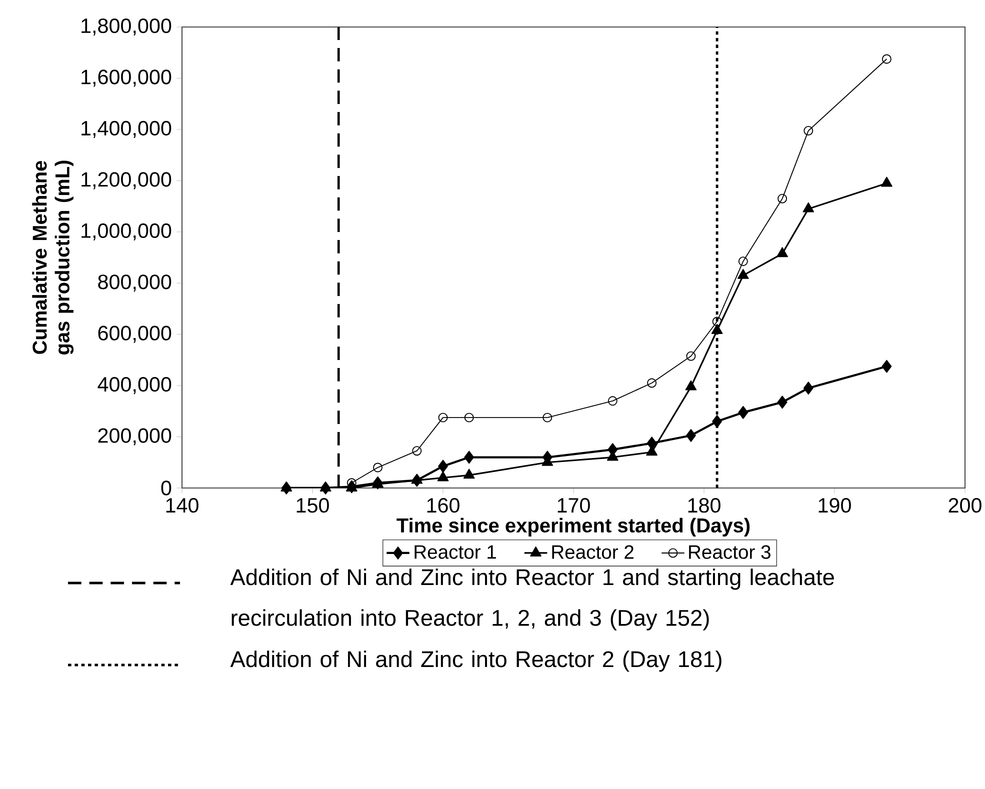  Describe the element at coordinates (573, 527) in the screenshot. I see `x-axis-title: Time since experiment started (Days)` at that location.